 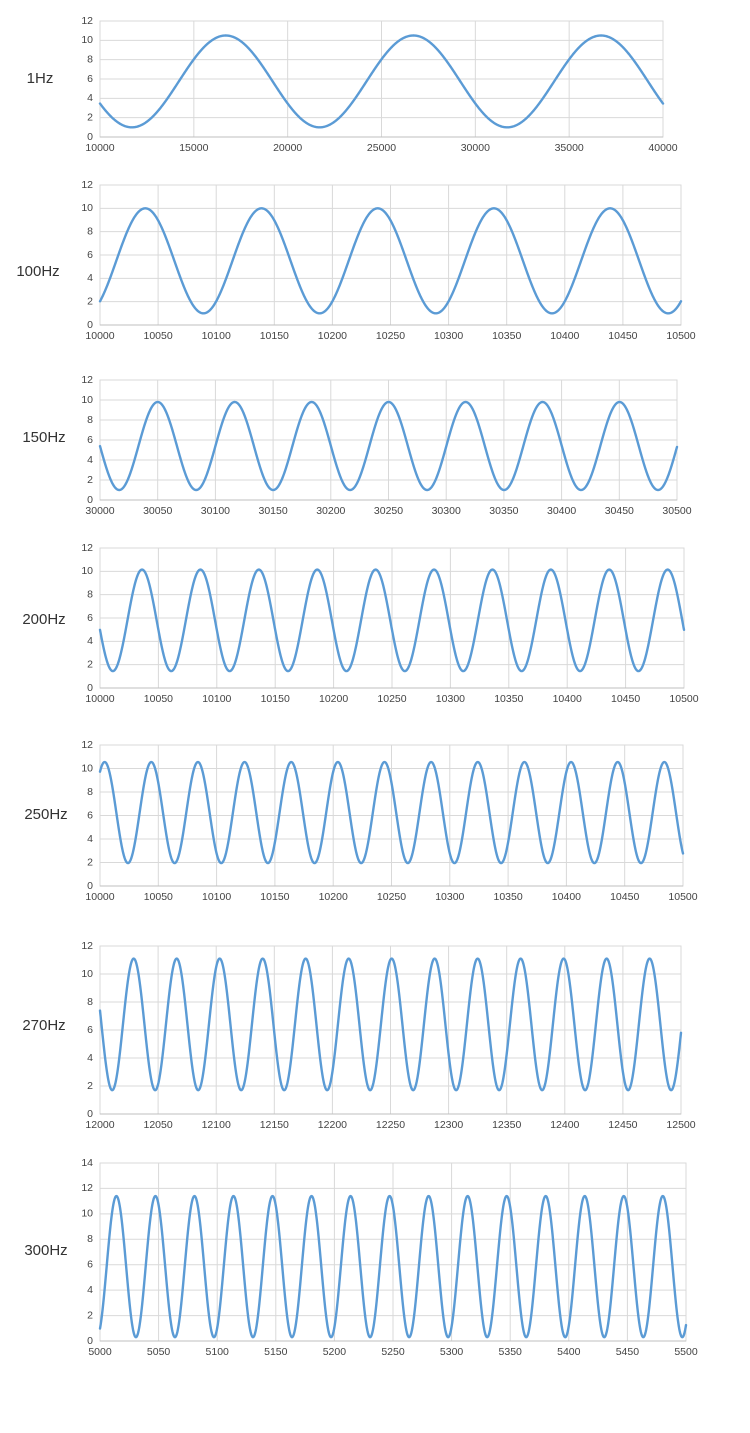 What do you see at coordinates (564, 1125) in the screenshot?
I see `x-tick-label: 12400` at bounding box center [564, 1125].